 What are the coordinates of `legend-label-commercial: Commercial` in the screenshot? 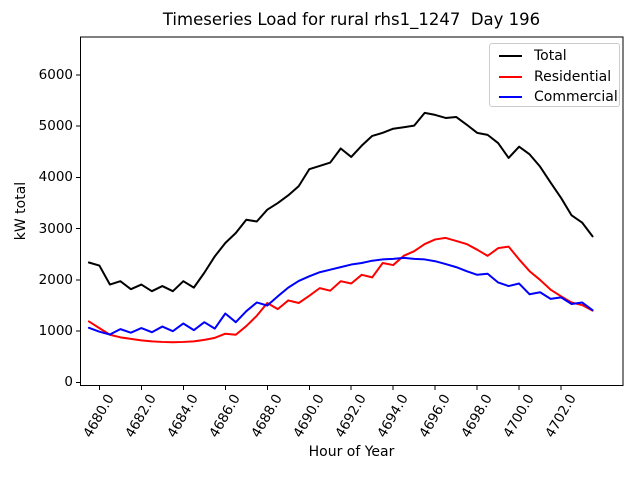 It's located at (576, 96).